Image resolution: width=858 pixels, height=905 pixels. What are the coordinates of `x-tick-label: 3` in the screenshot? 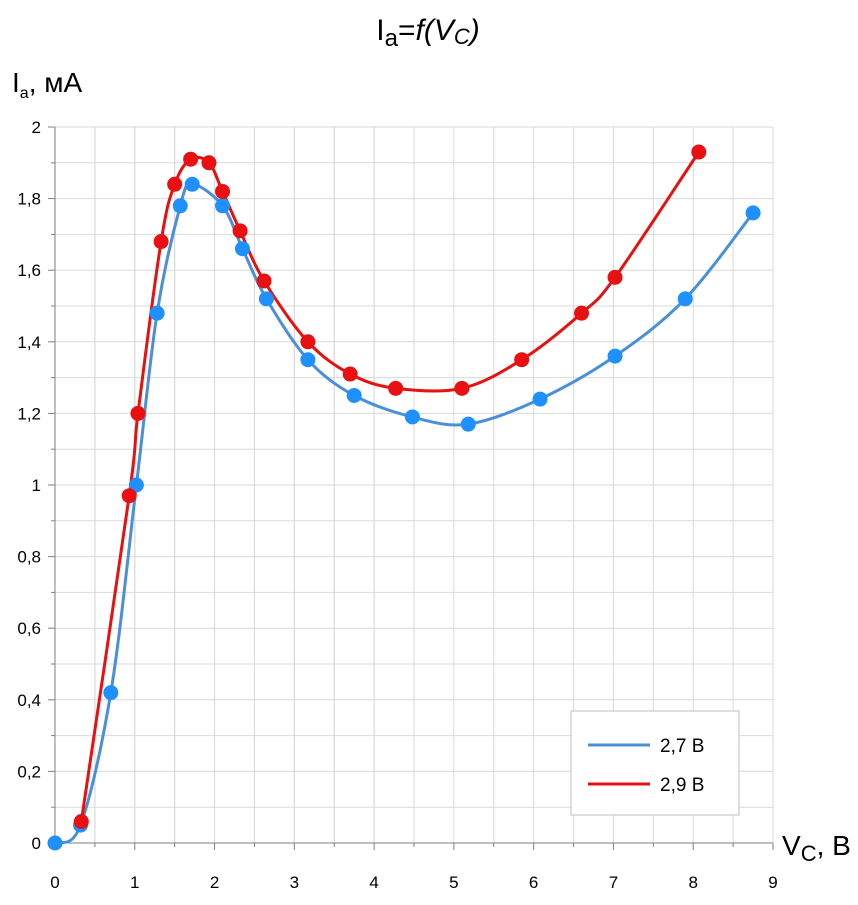 It's located at (294, 882).